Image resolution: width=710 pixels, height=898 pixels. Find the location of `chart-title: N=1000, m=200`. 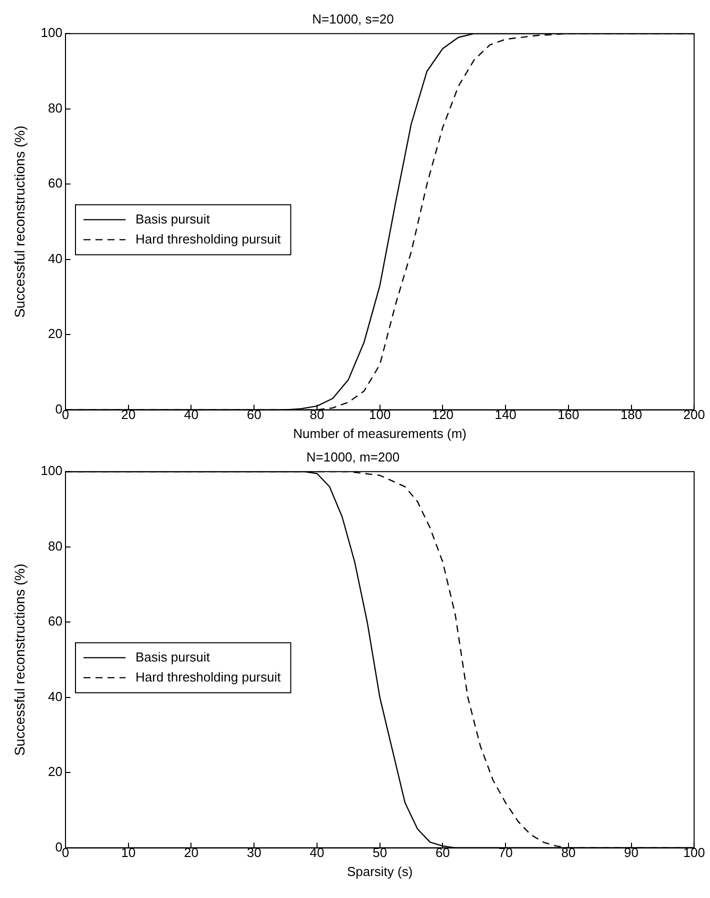

chart-title: N=1000, m=200 is located at coordinates (353, 456).